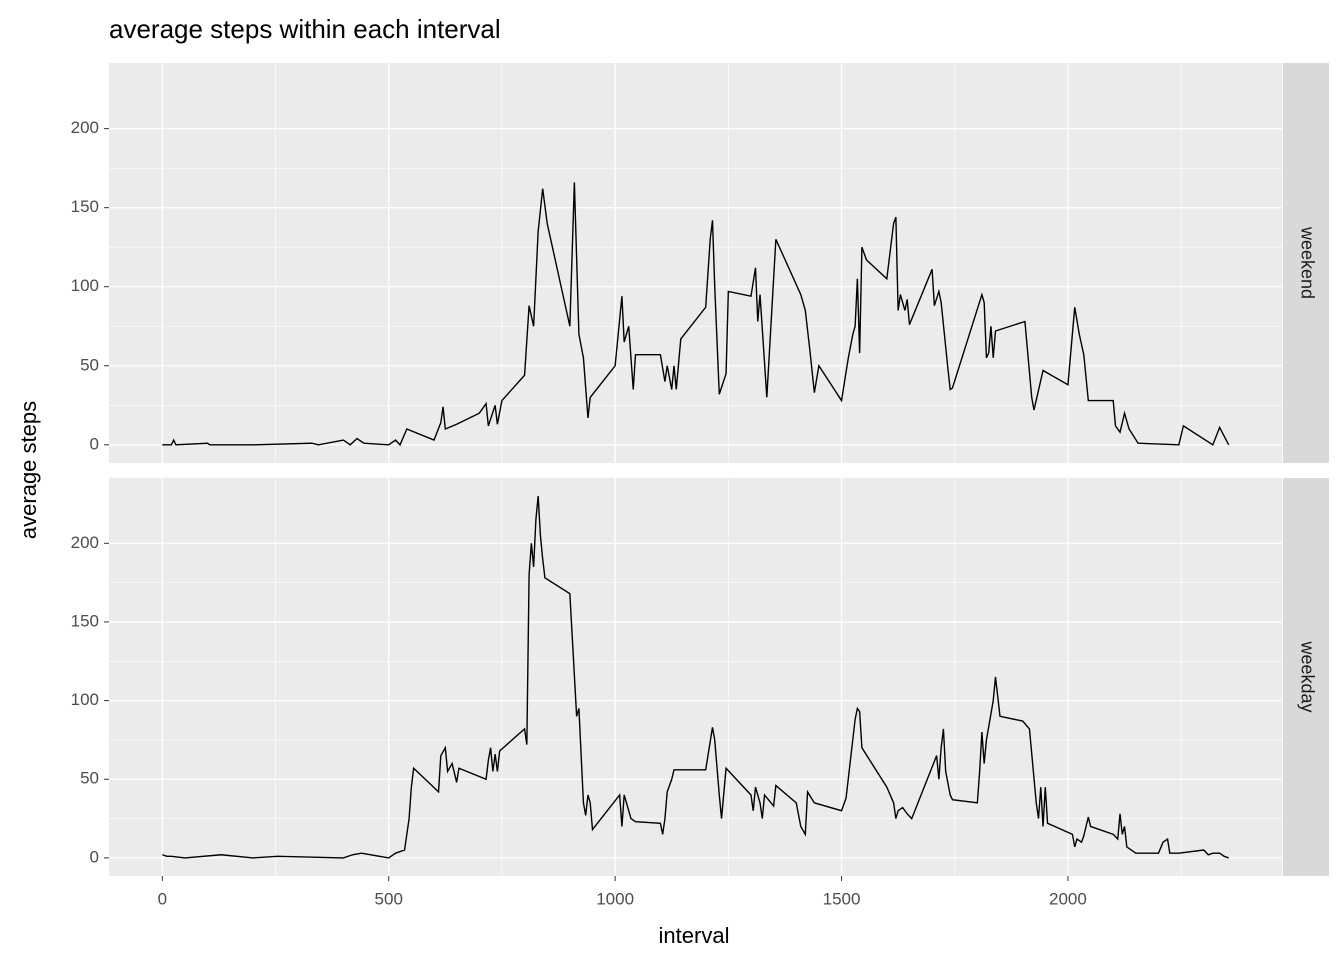  Describe the element at coordinates (305, 29) in the screenshot. I see `chart-title: average steps within each interval` at that location.